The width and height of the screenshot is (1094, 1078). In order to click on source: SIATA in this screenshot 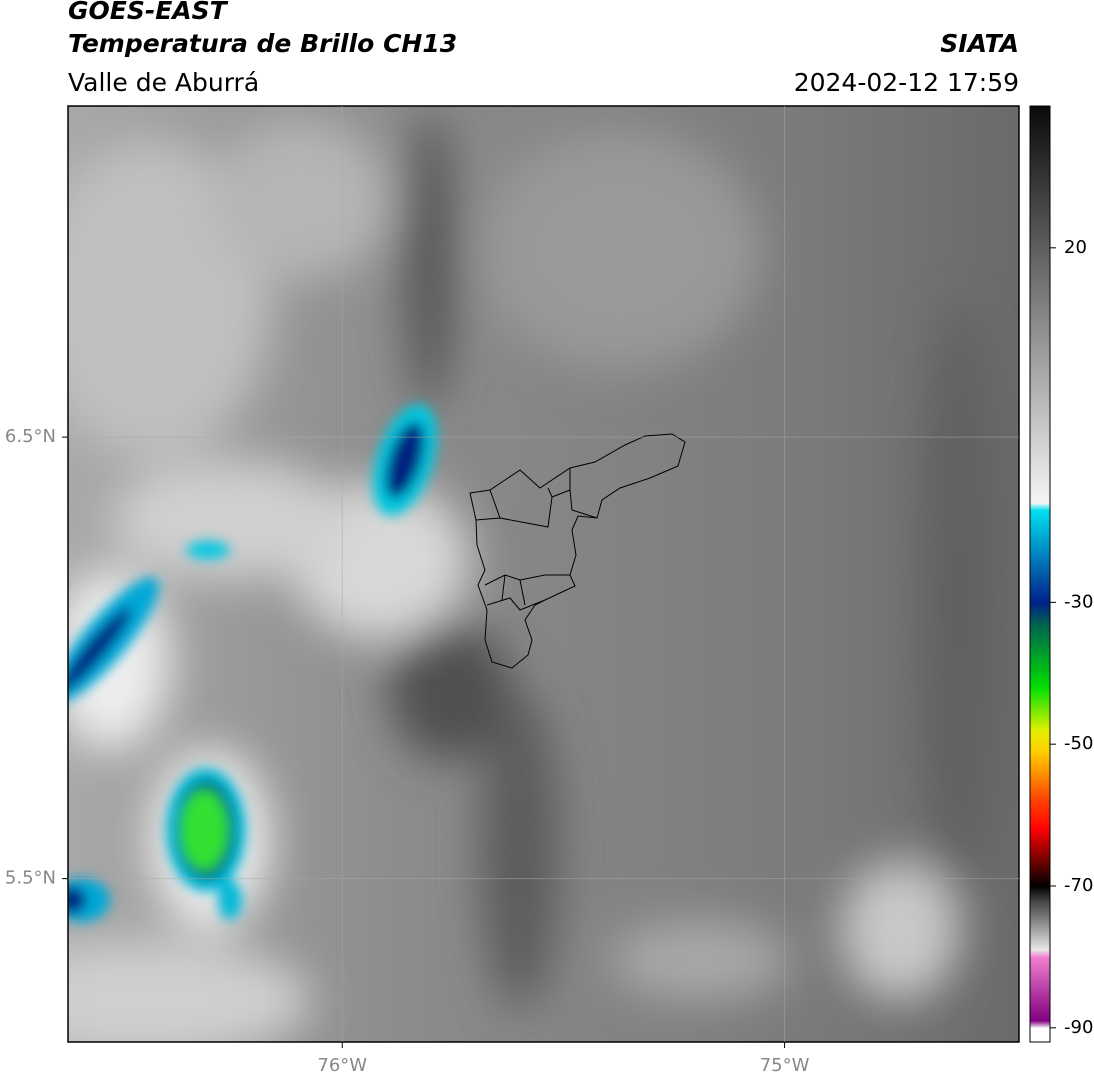, I will do `click(979, 43)`.